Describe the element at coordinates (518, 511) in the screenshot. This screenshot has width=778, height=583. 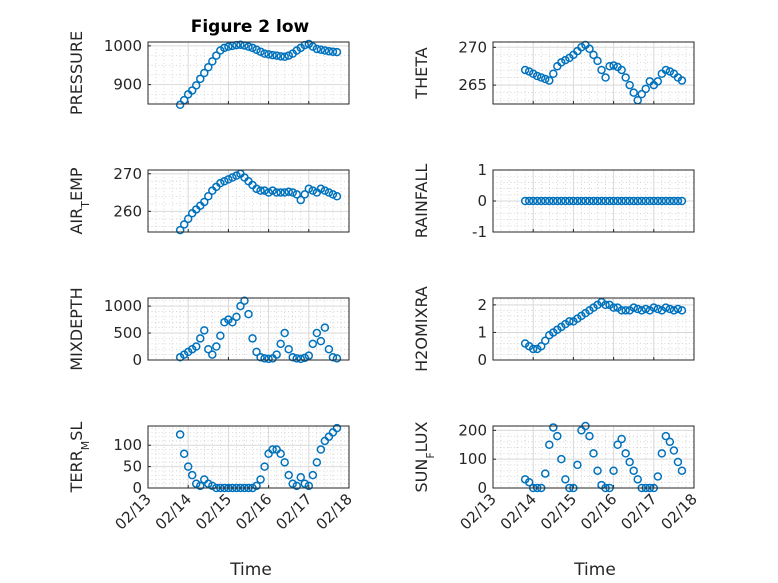
I see `x-tick-label: 02/14` at that location.